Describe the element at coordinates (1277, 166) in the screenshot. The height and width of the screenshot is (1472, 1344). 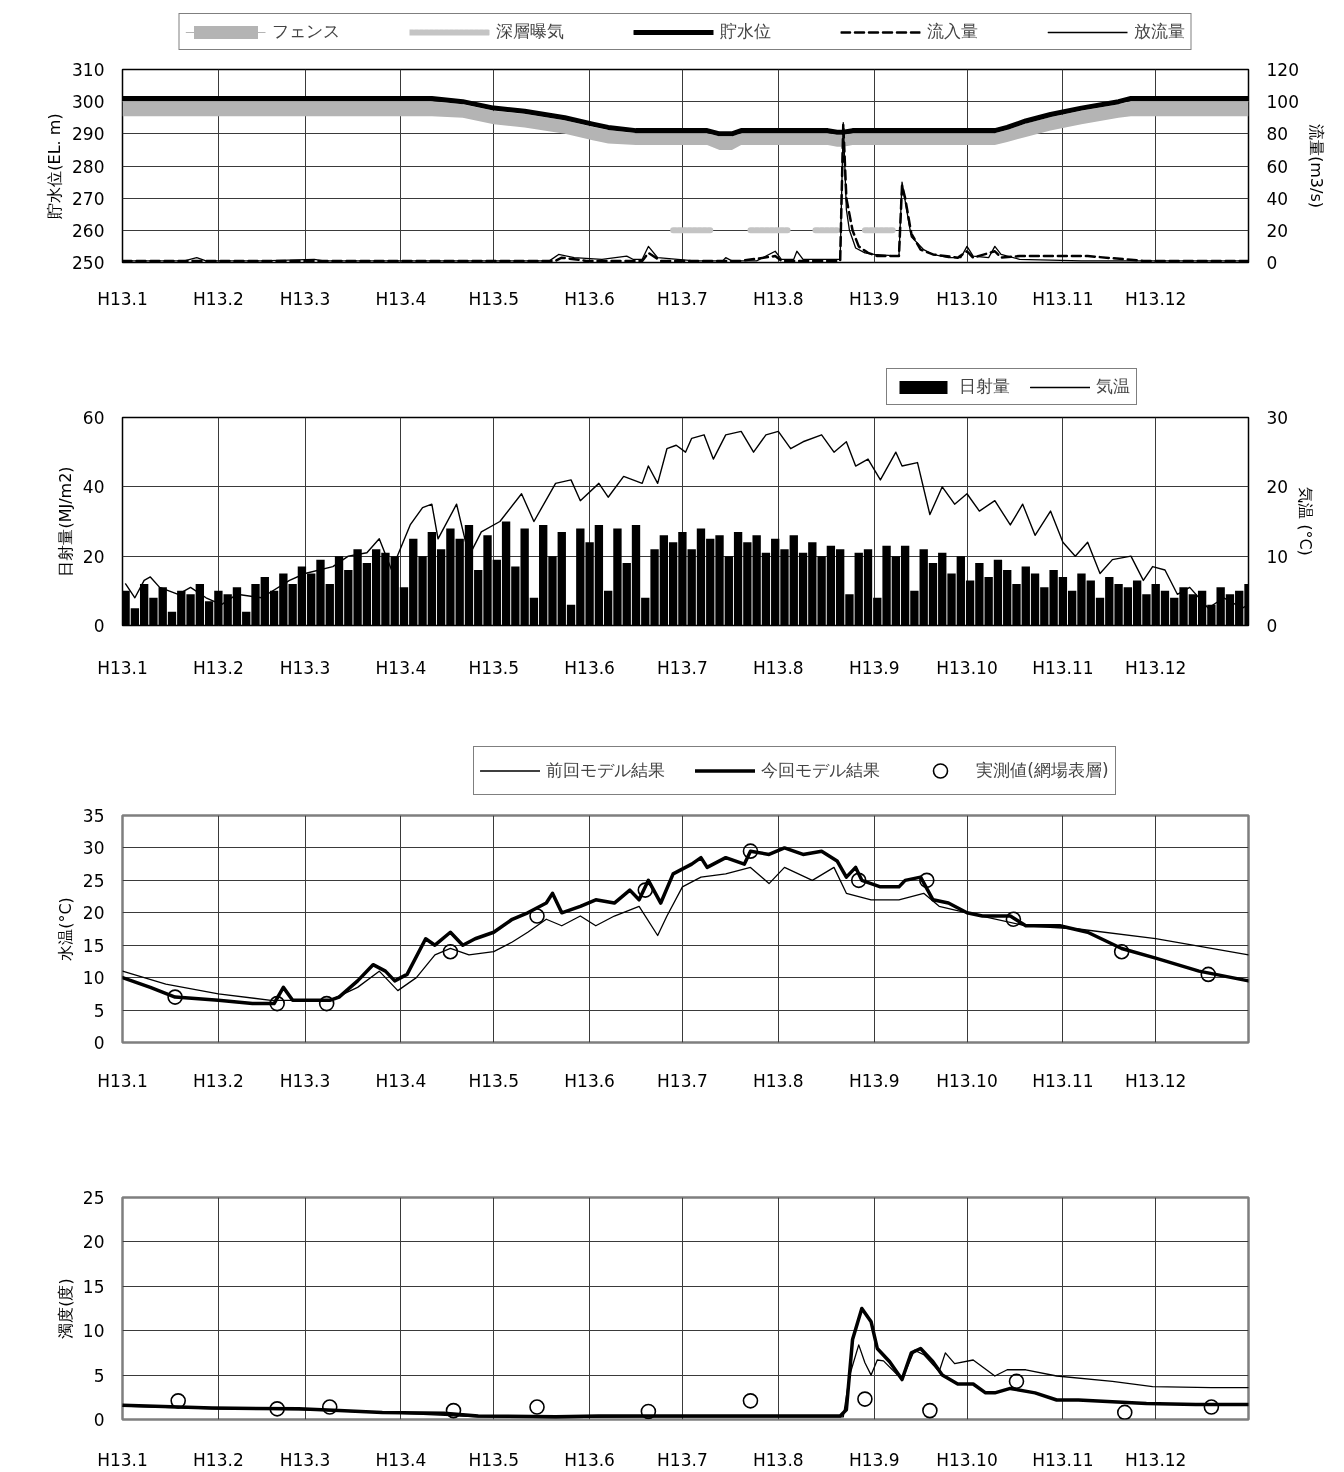
I see `y2-tick-label: 60` at that location.